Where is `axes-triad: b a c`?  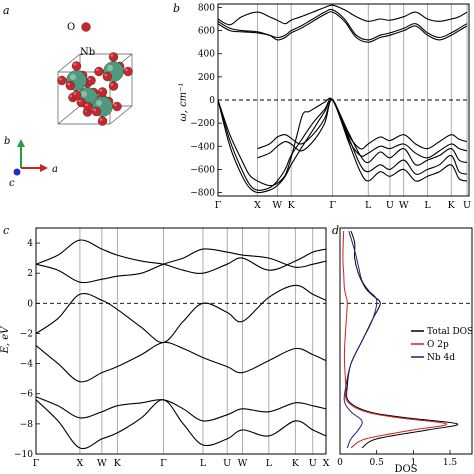
axes-triad: b a c is located at coordinates (31, 162).